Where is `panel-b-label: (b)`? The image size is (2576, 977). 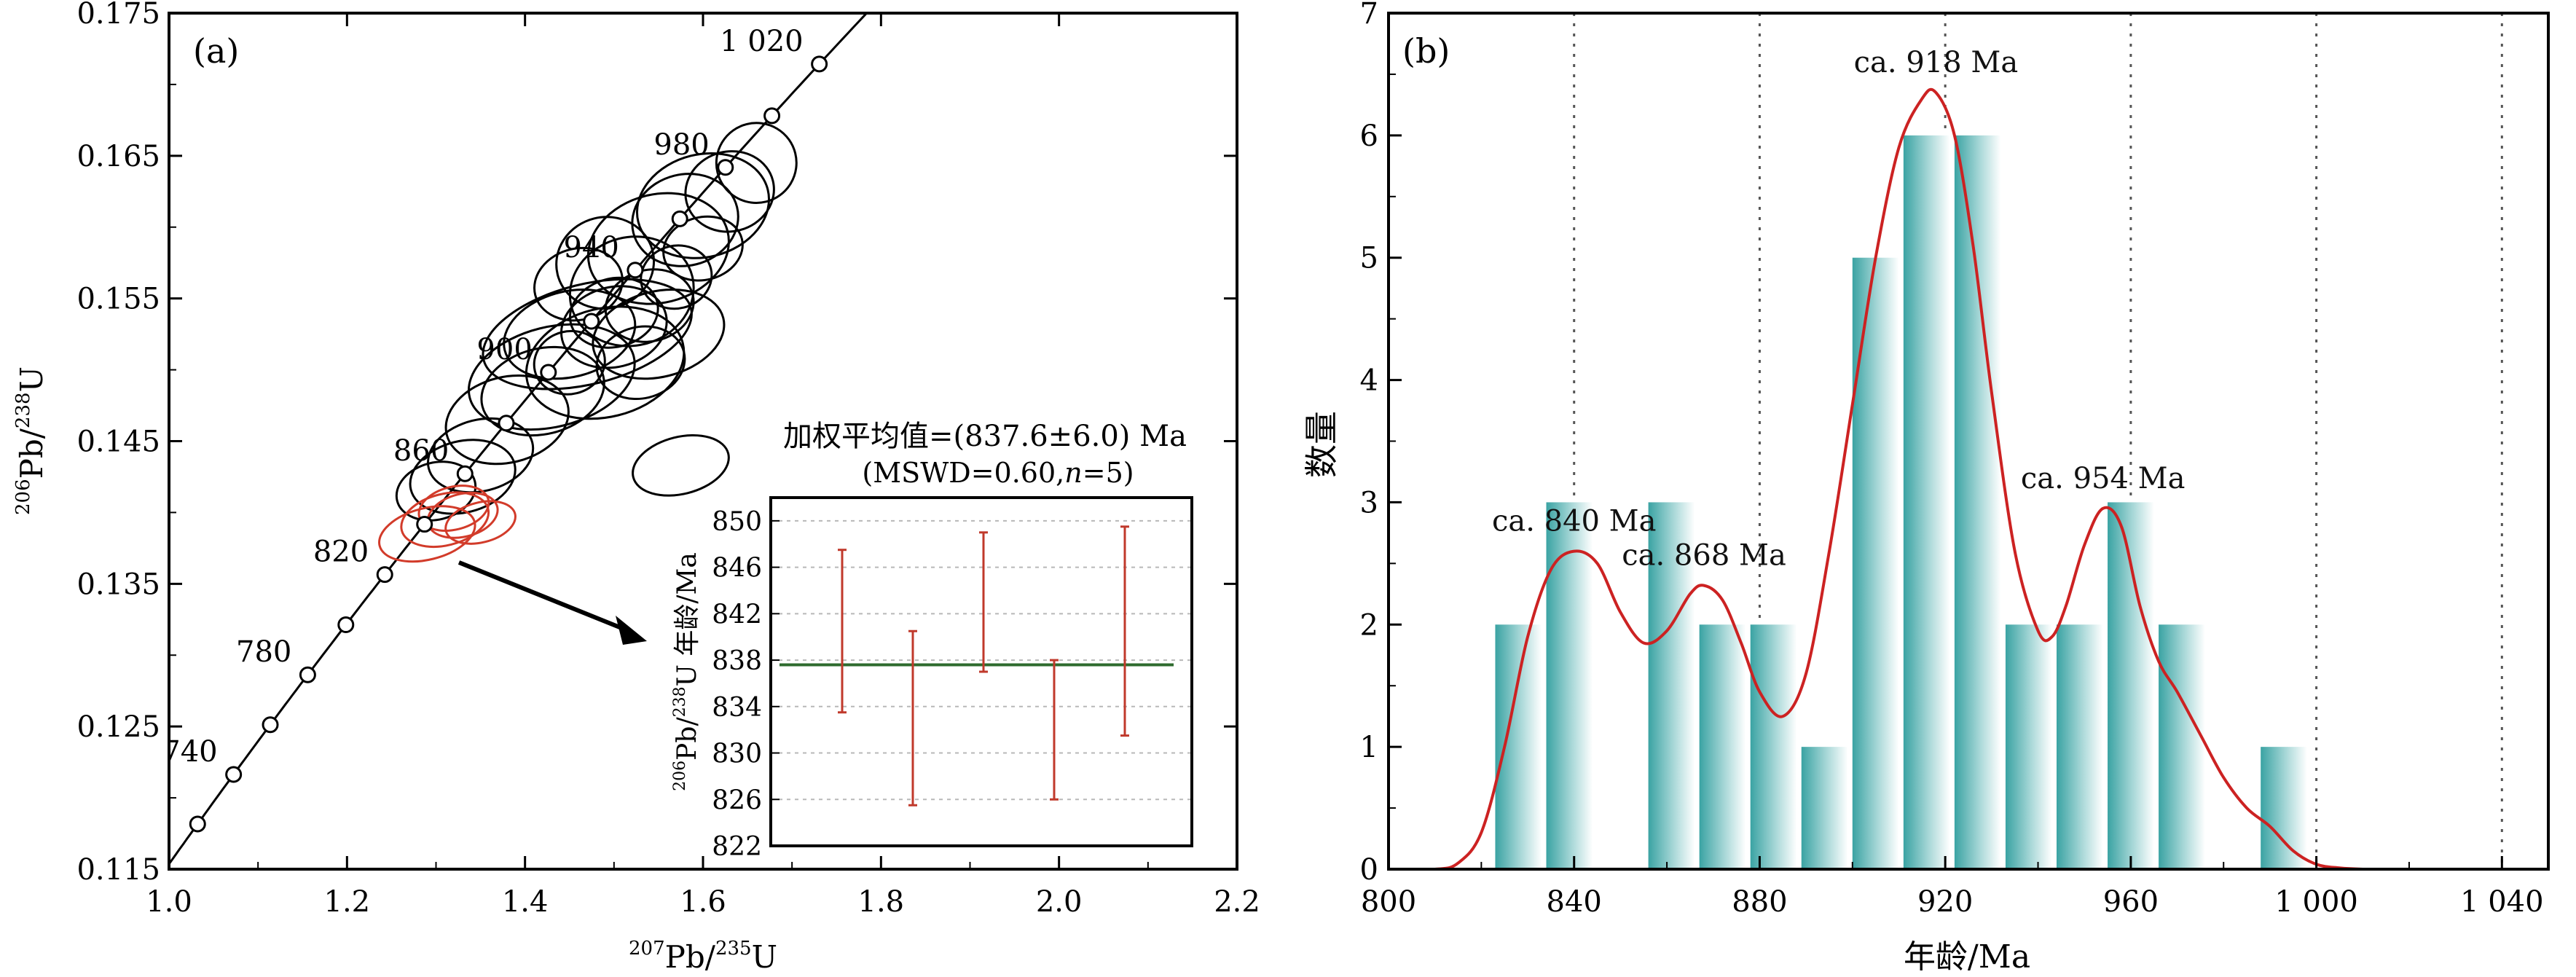 panel-b-label: (b) is located at coordinates (1426, 51).